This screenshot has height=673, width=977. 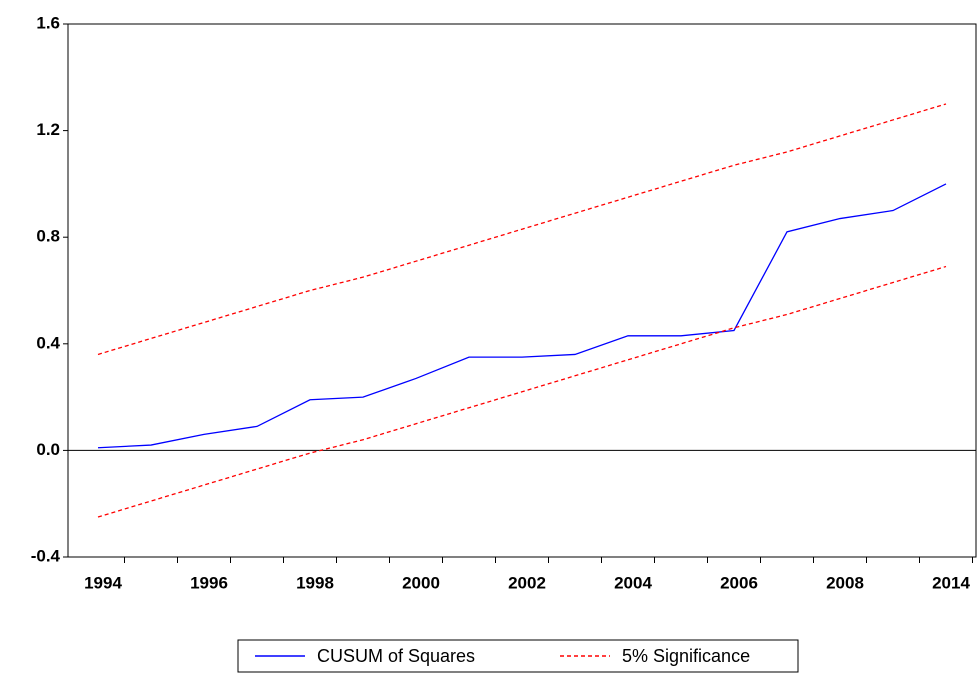 I want to click on y-tick-label: 1.2, so click(x=48, y=129).